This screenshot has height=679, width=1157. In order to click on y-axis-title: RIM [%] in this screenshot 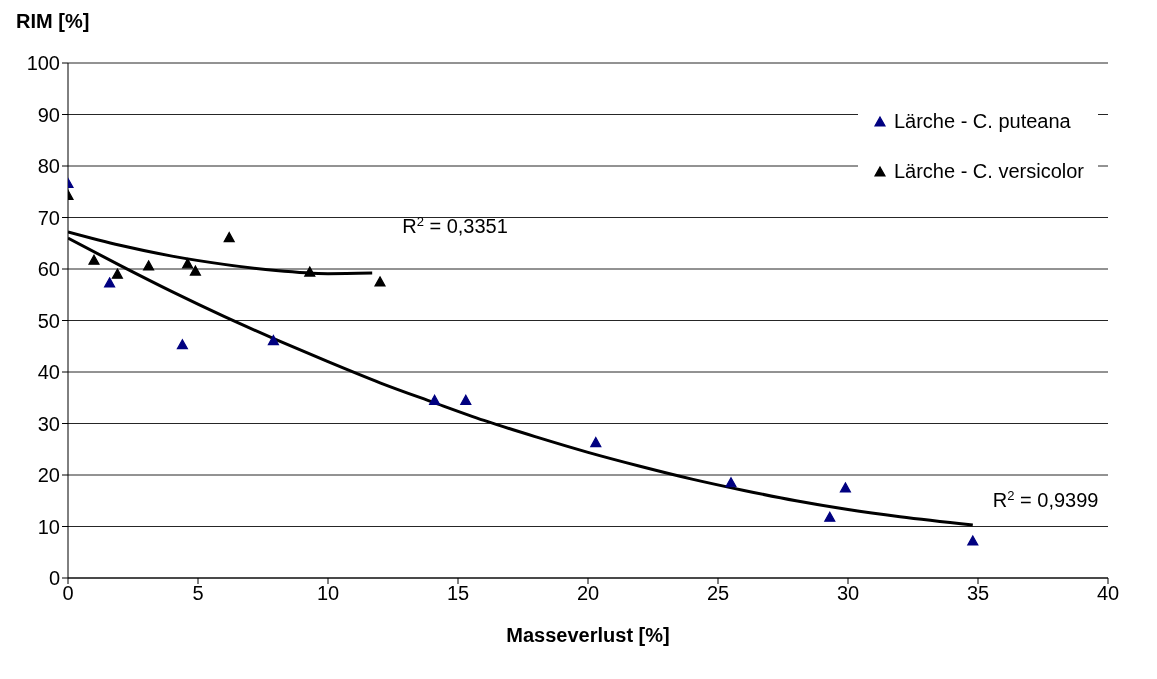, I will do `click(53, 21)`.